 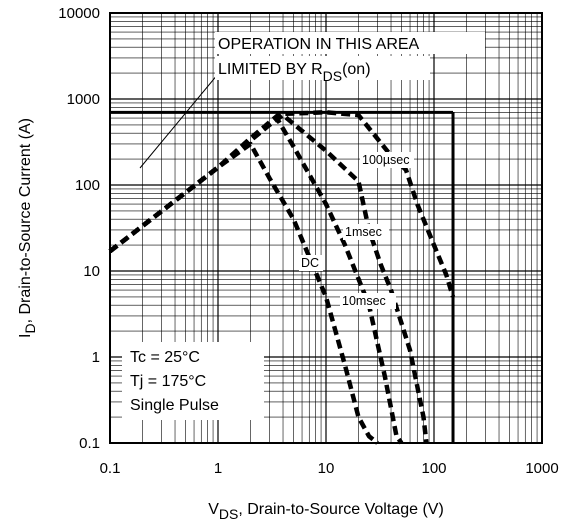 What do you see at coordinates (79, 13) in the screenshot?
I see `y-tick-5: 10000` at bounding box center [79, 13].